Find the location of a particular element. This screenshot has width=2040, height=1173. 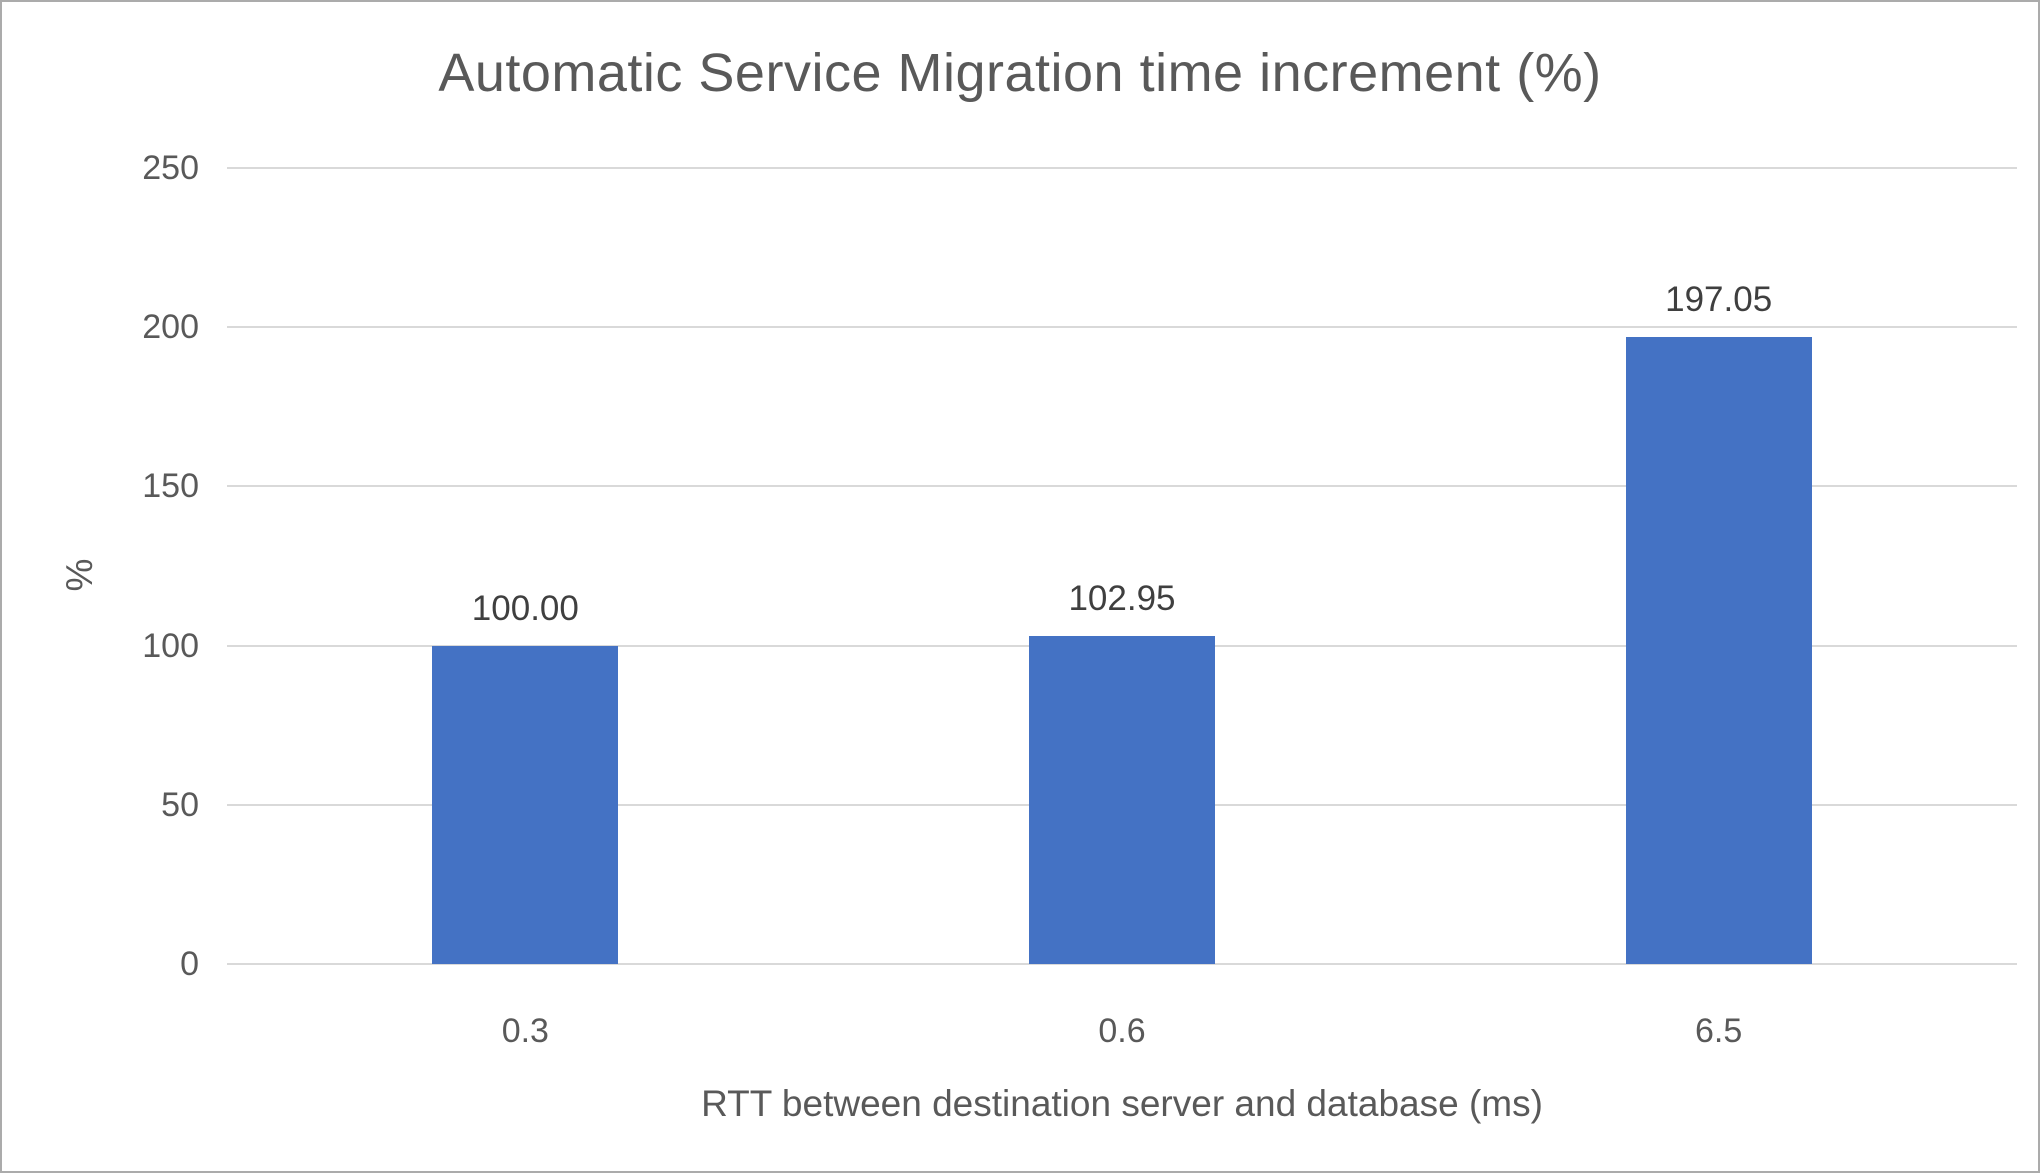

y-axis-tick-label: 250 is located at coordinates (170, 168).